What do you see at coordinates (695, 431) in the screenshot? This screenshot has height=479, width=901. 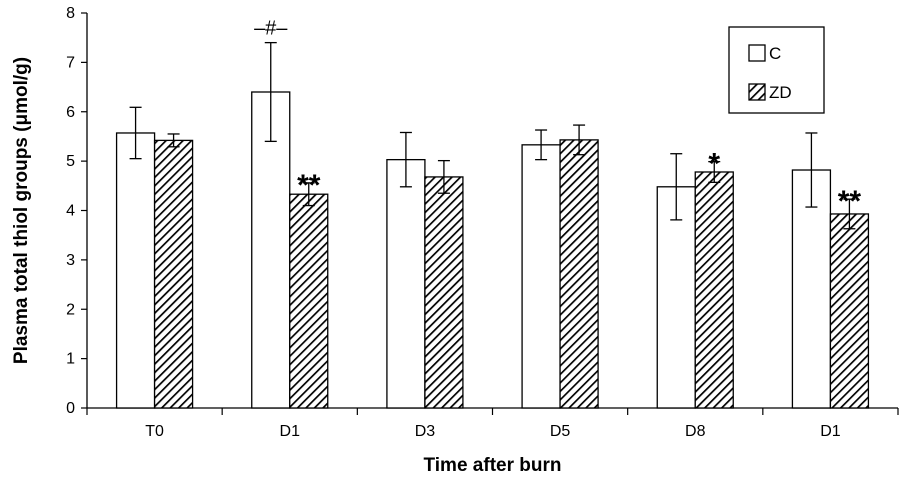 I see `x-tick-label: D8` at bounding box center [695, 431].